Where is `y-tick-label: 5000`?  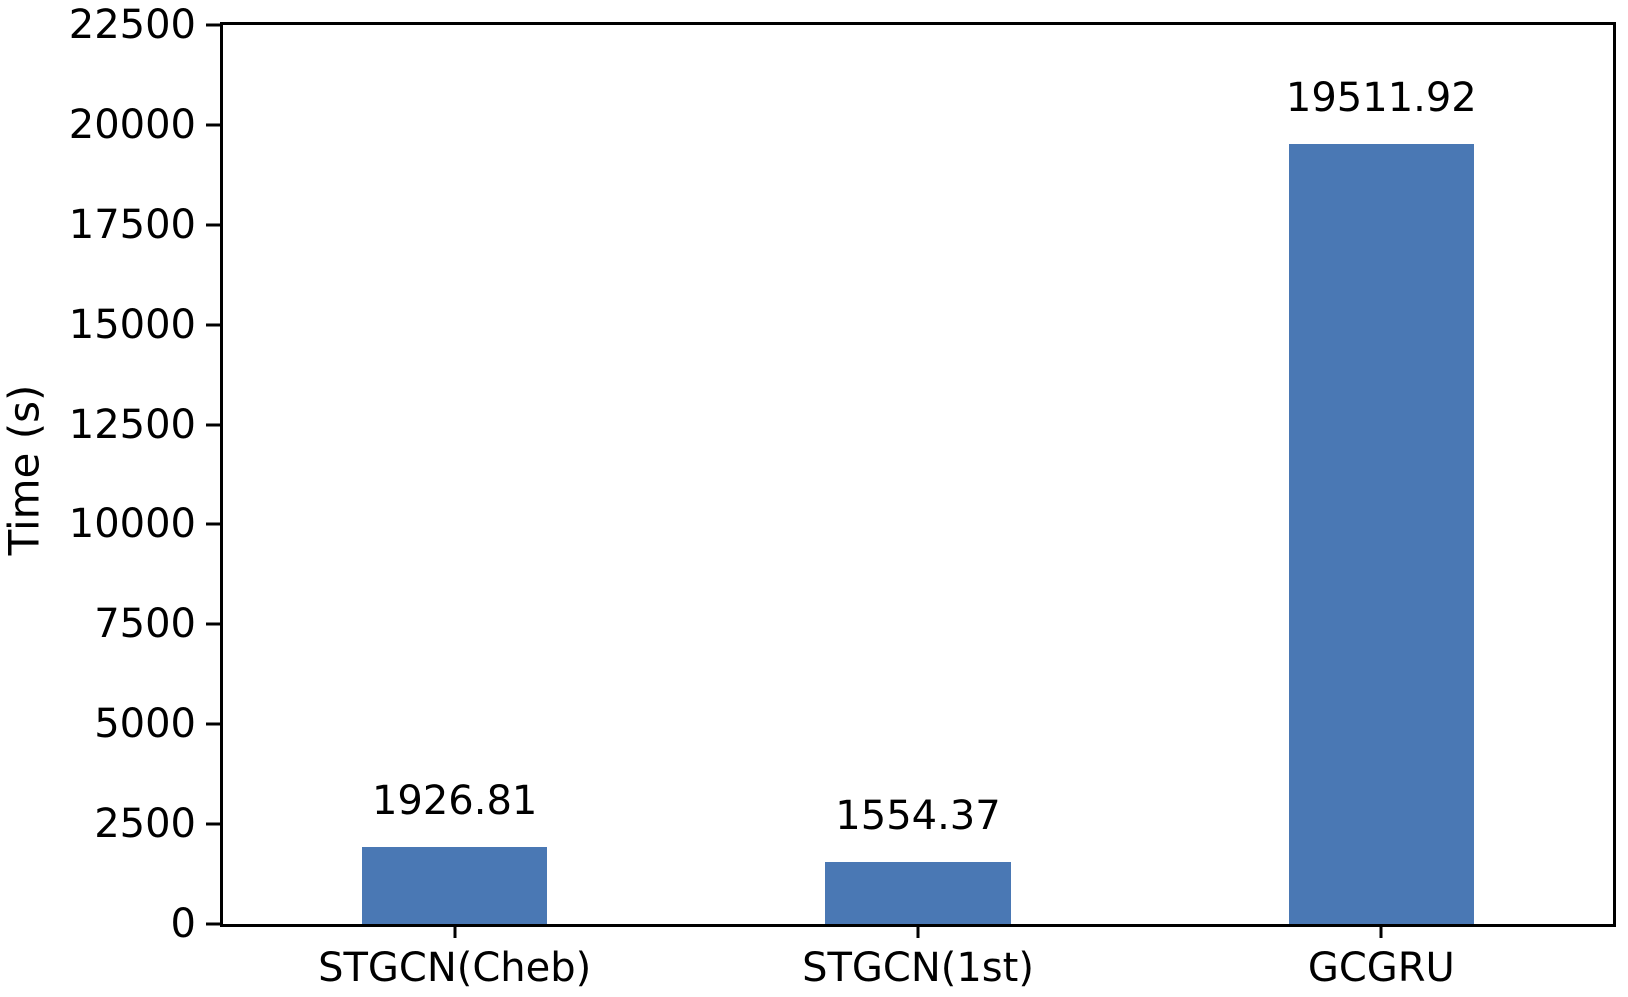 y-tick-label: 5000 is located at coordinates (145, 724).